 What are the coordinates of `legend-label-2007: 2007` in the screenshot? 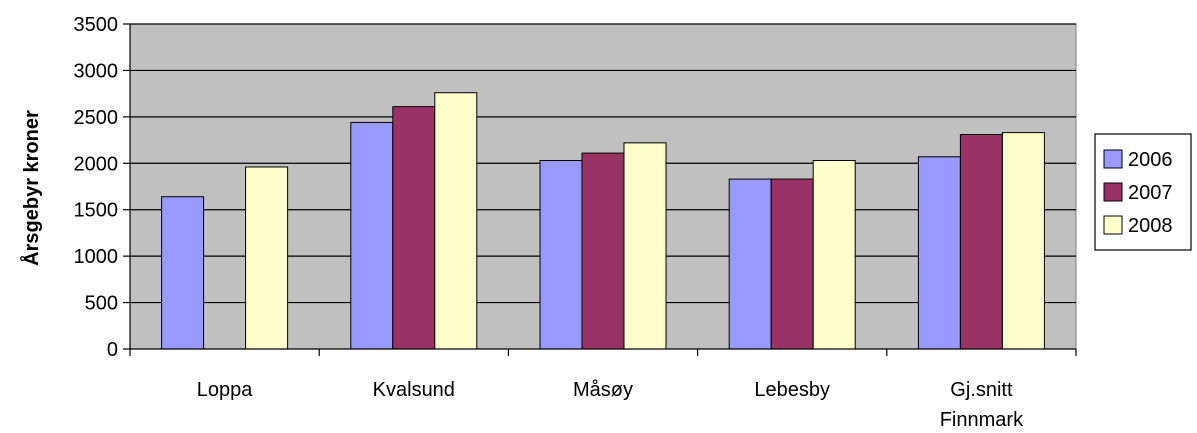 It's located at (1150, 193).